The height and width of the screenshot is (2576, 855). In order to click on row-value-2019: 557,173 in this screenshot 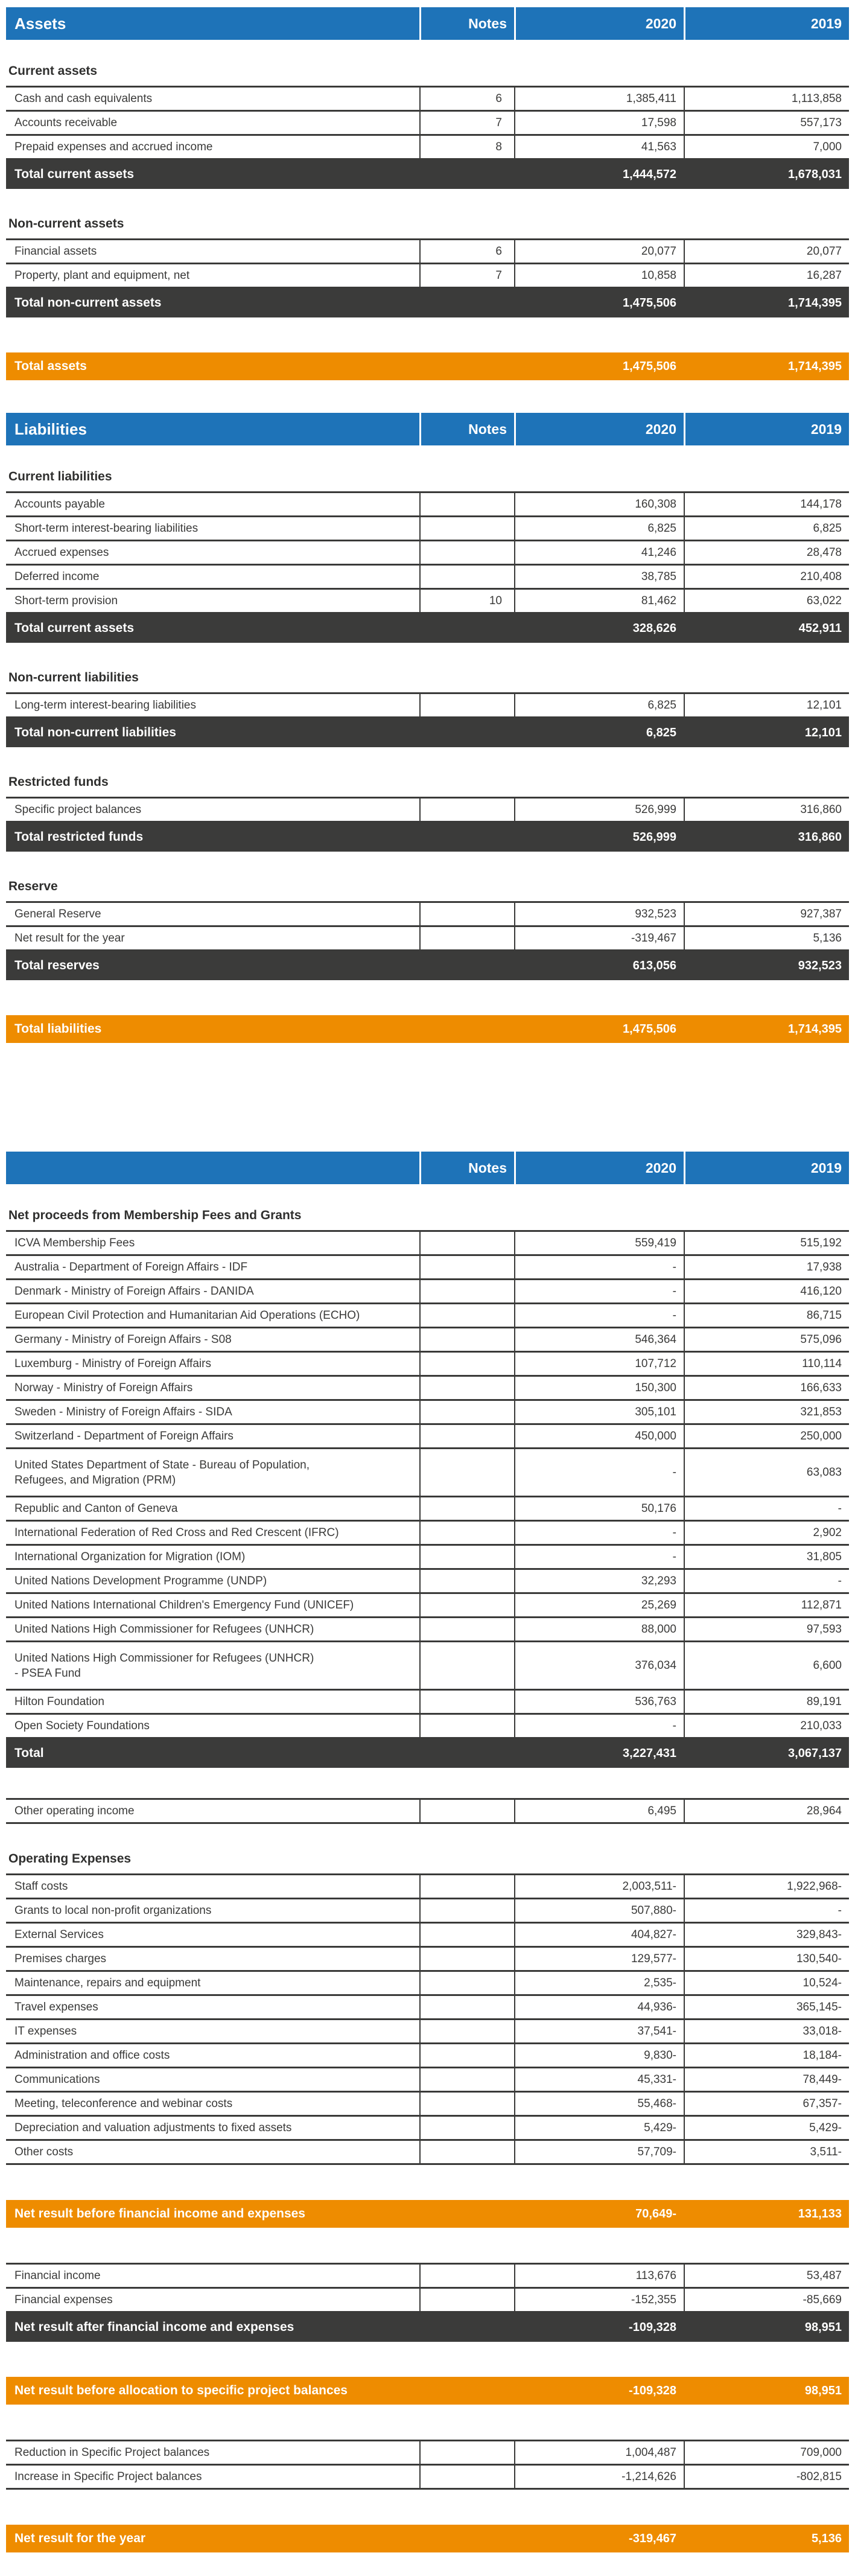, I will do `click(766, 123)`.